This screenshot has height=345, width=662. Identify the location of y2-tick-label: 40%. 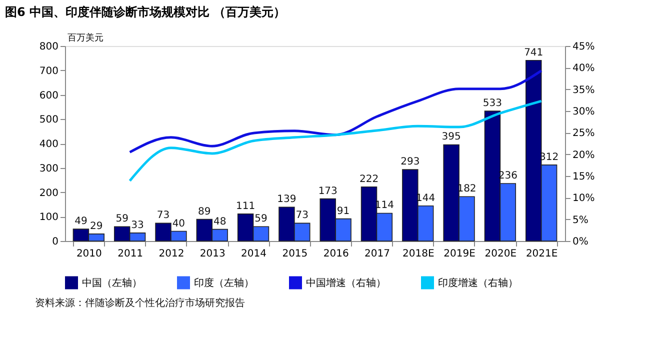
(583, 68).